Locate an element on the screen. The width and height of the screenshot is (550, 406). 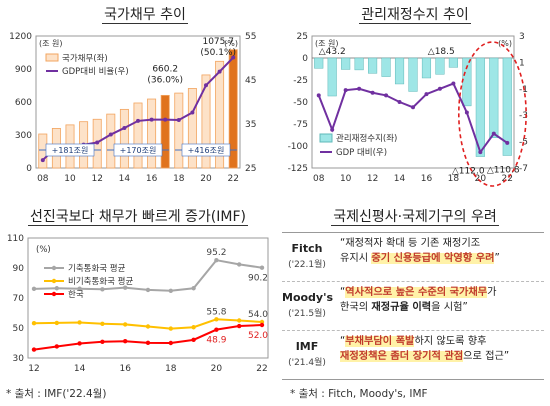
y-tick-label: 50 is located at coordinates (19, 329).